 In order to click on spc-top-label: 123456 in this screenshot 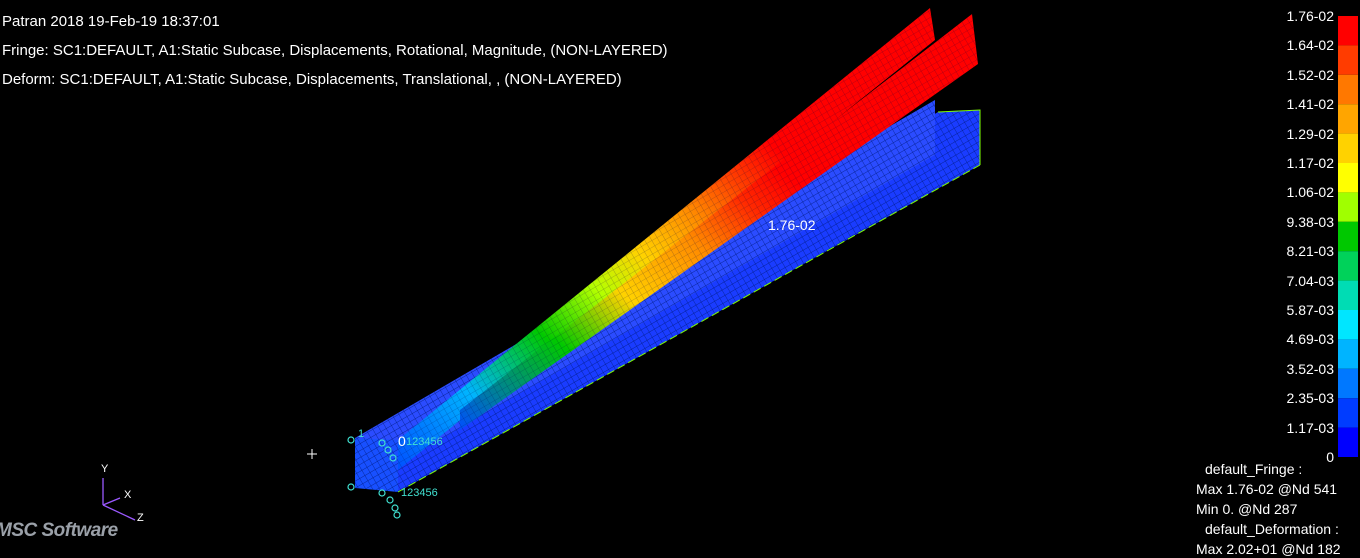, I will do `click(424, 442)`.